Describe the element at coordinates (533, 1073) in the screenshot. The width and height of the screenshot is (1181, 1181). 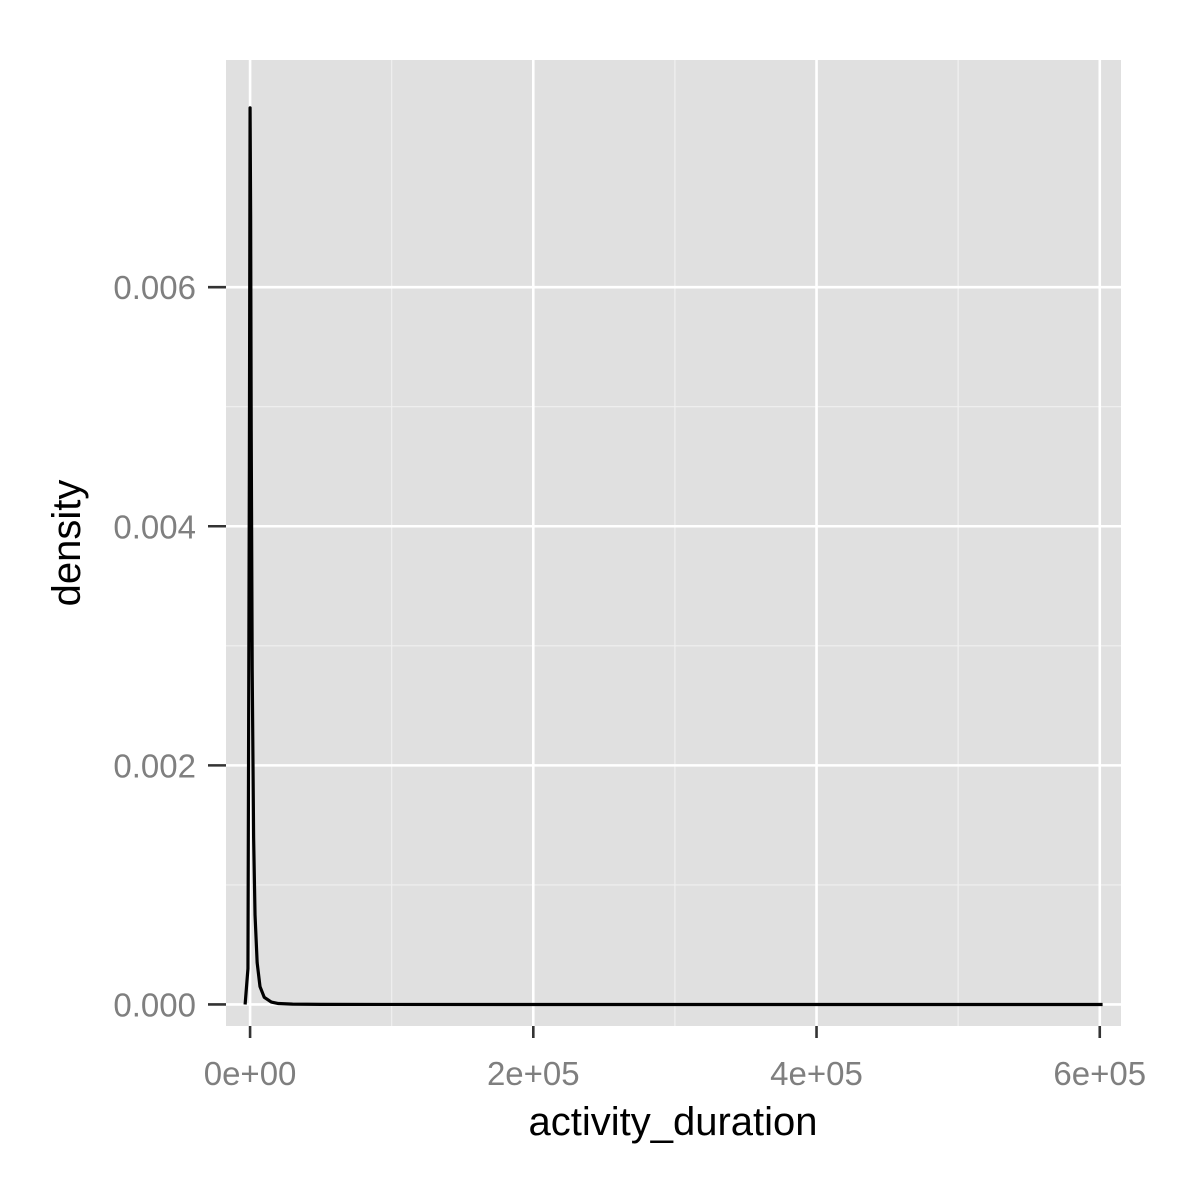
I see `x-tick-label: 2e+05` at that location.